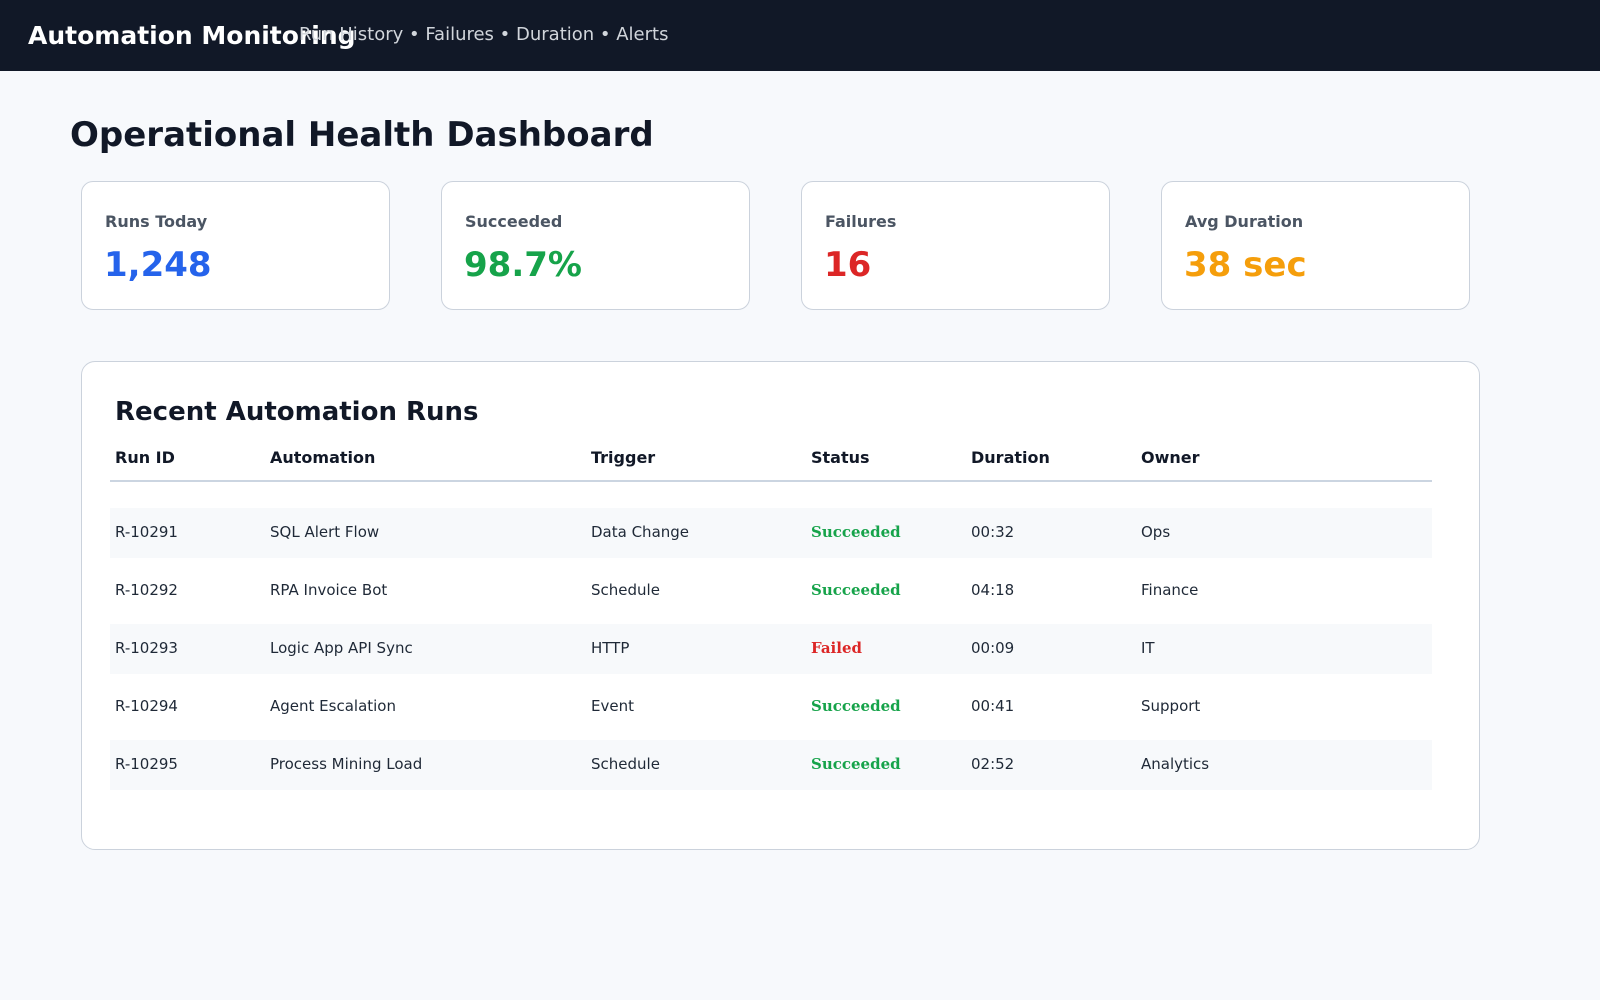 The image size is (1600, 1000). Describe the element at coordinates (1175, 764) in the screenshot. I see `owner-cell: Analytics` at that location.